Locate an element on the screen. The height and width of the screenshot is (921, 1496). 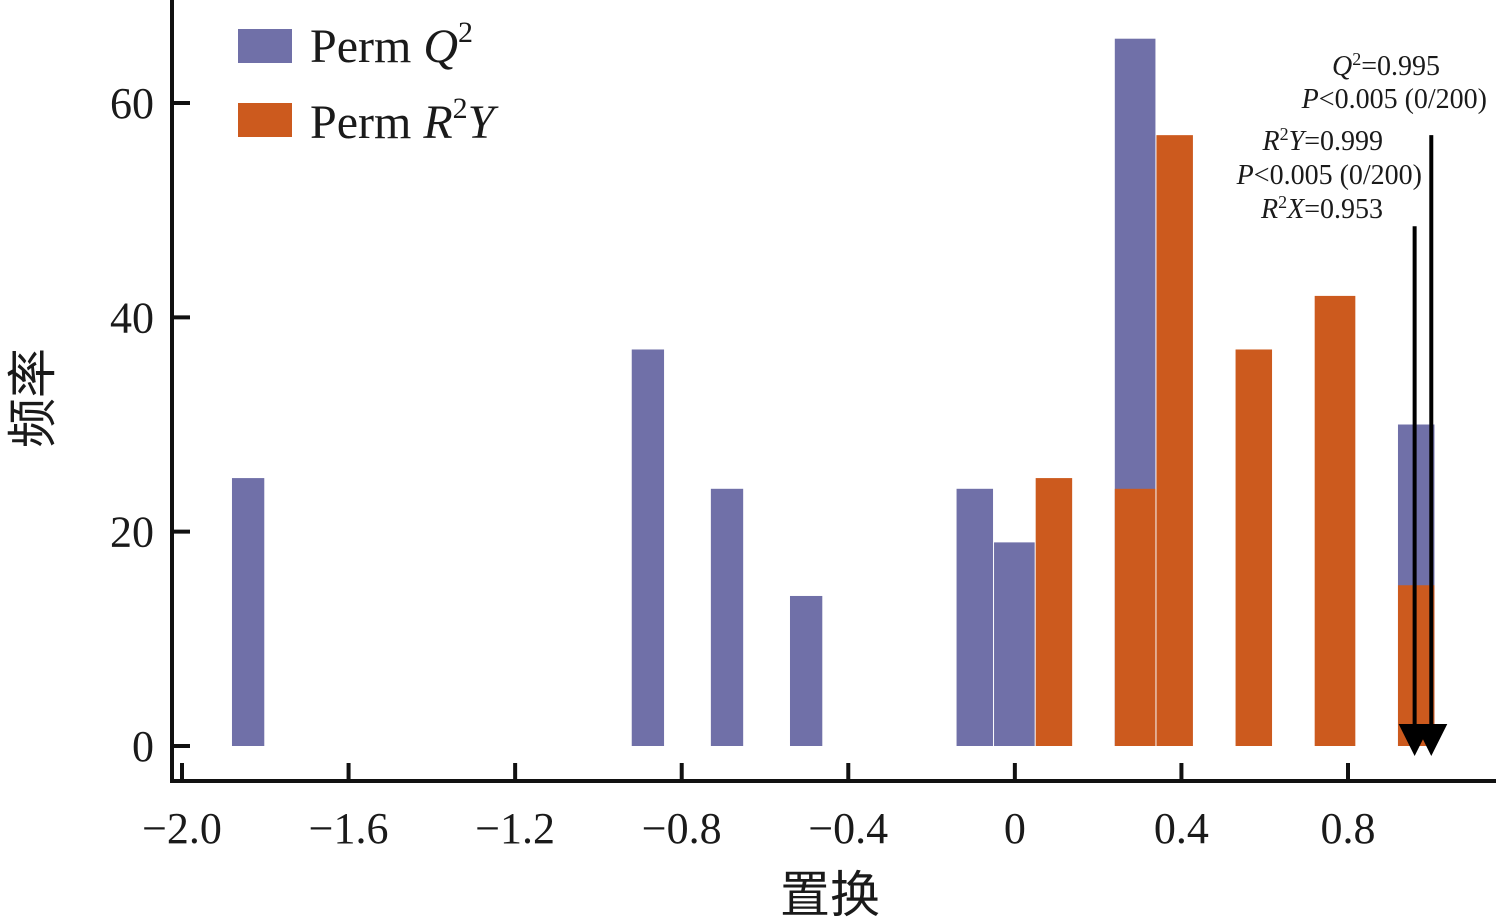
x-tick-label: −2.0 is located at coordinates (182, 828).